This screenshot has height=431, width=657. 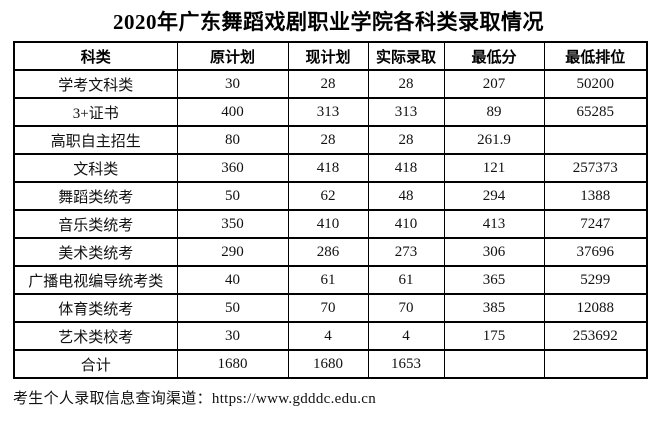 I want to click on value-cell: 40, so click(x=232, y=280).